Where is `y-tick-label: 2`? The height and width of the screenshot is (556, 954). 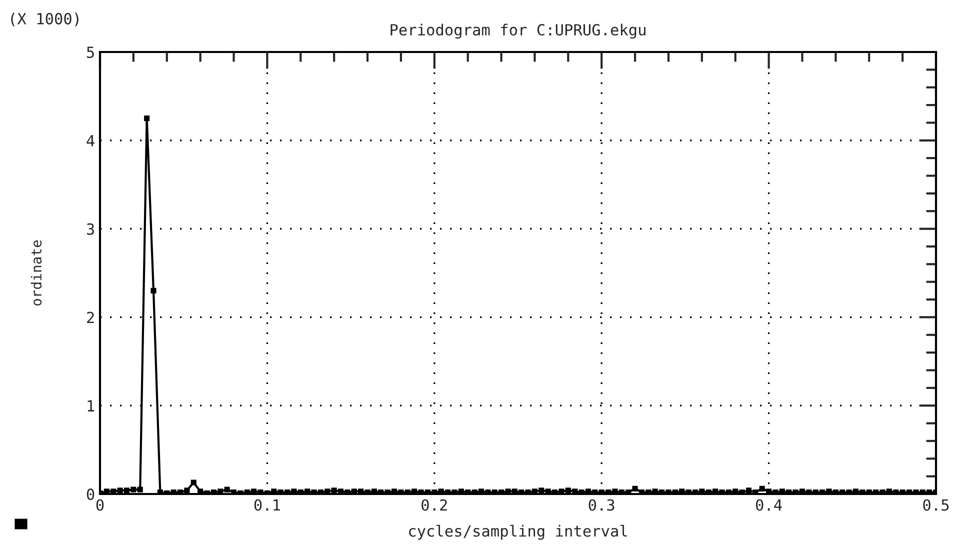
y-tick-label: 2 is located at coordinates (90, 318).